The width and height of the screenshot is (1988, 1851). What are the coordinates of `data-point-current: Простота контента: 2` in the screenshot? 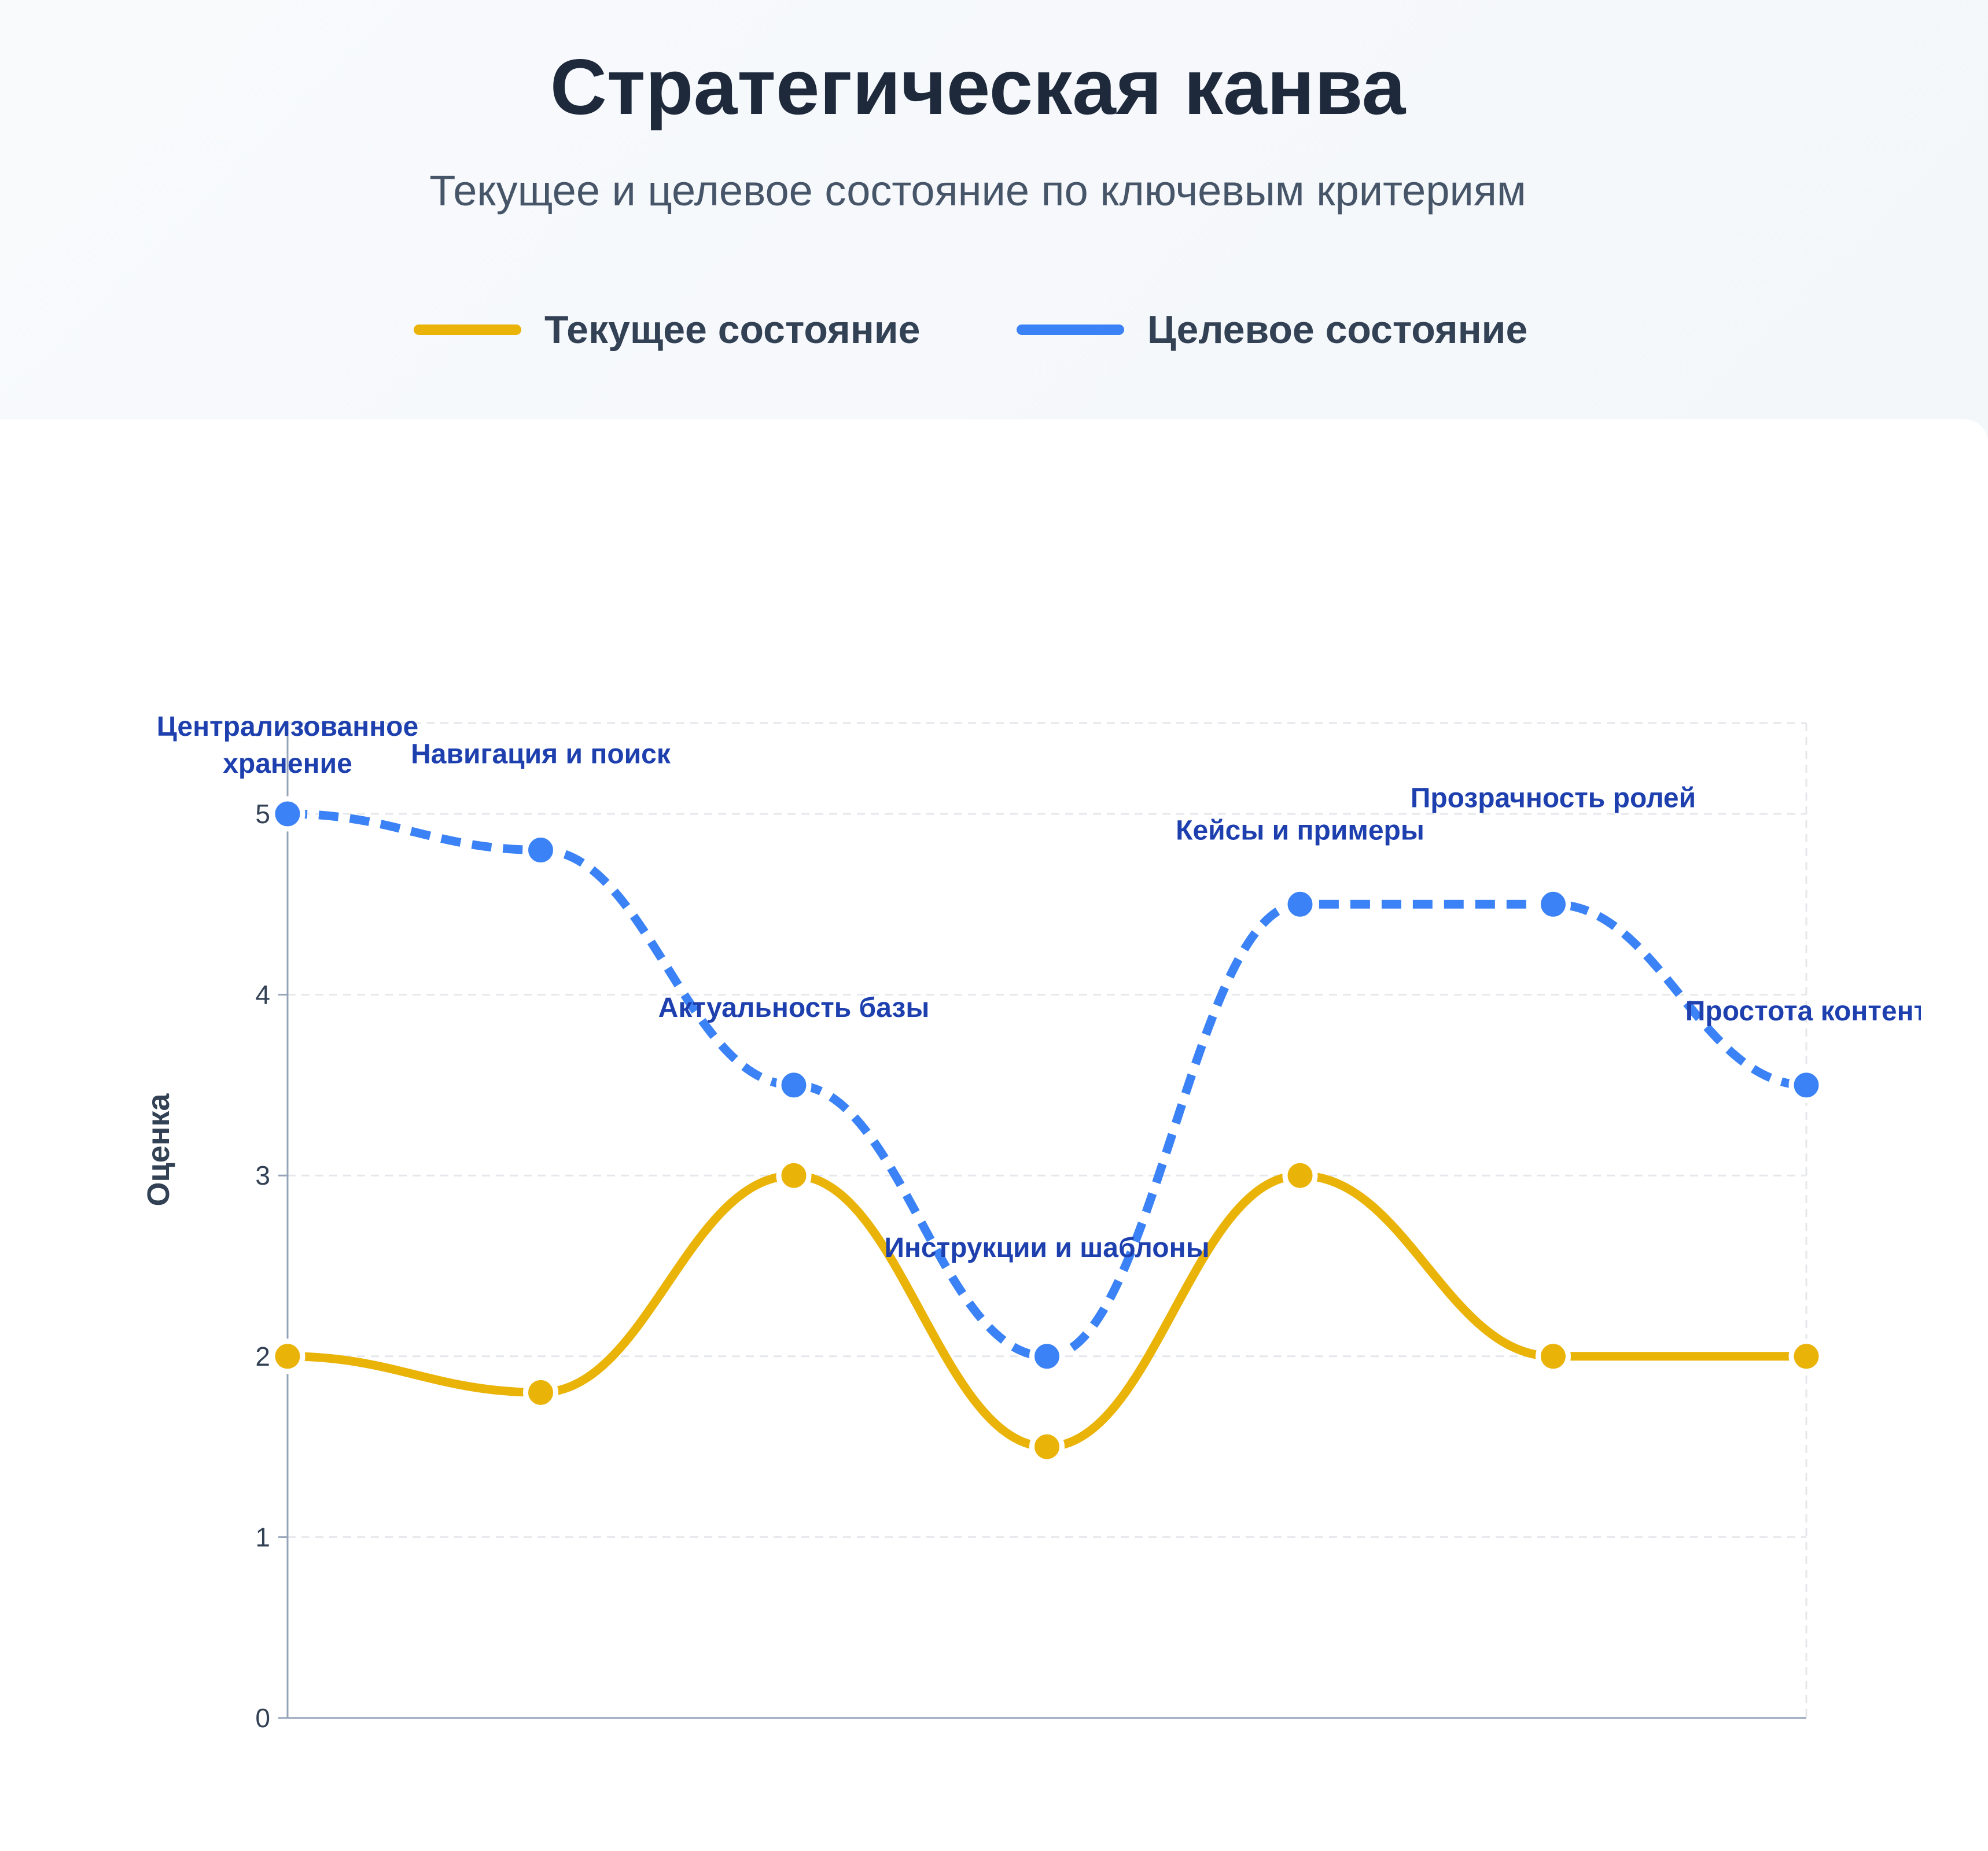 It's located at (1806, 1357).